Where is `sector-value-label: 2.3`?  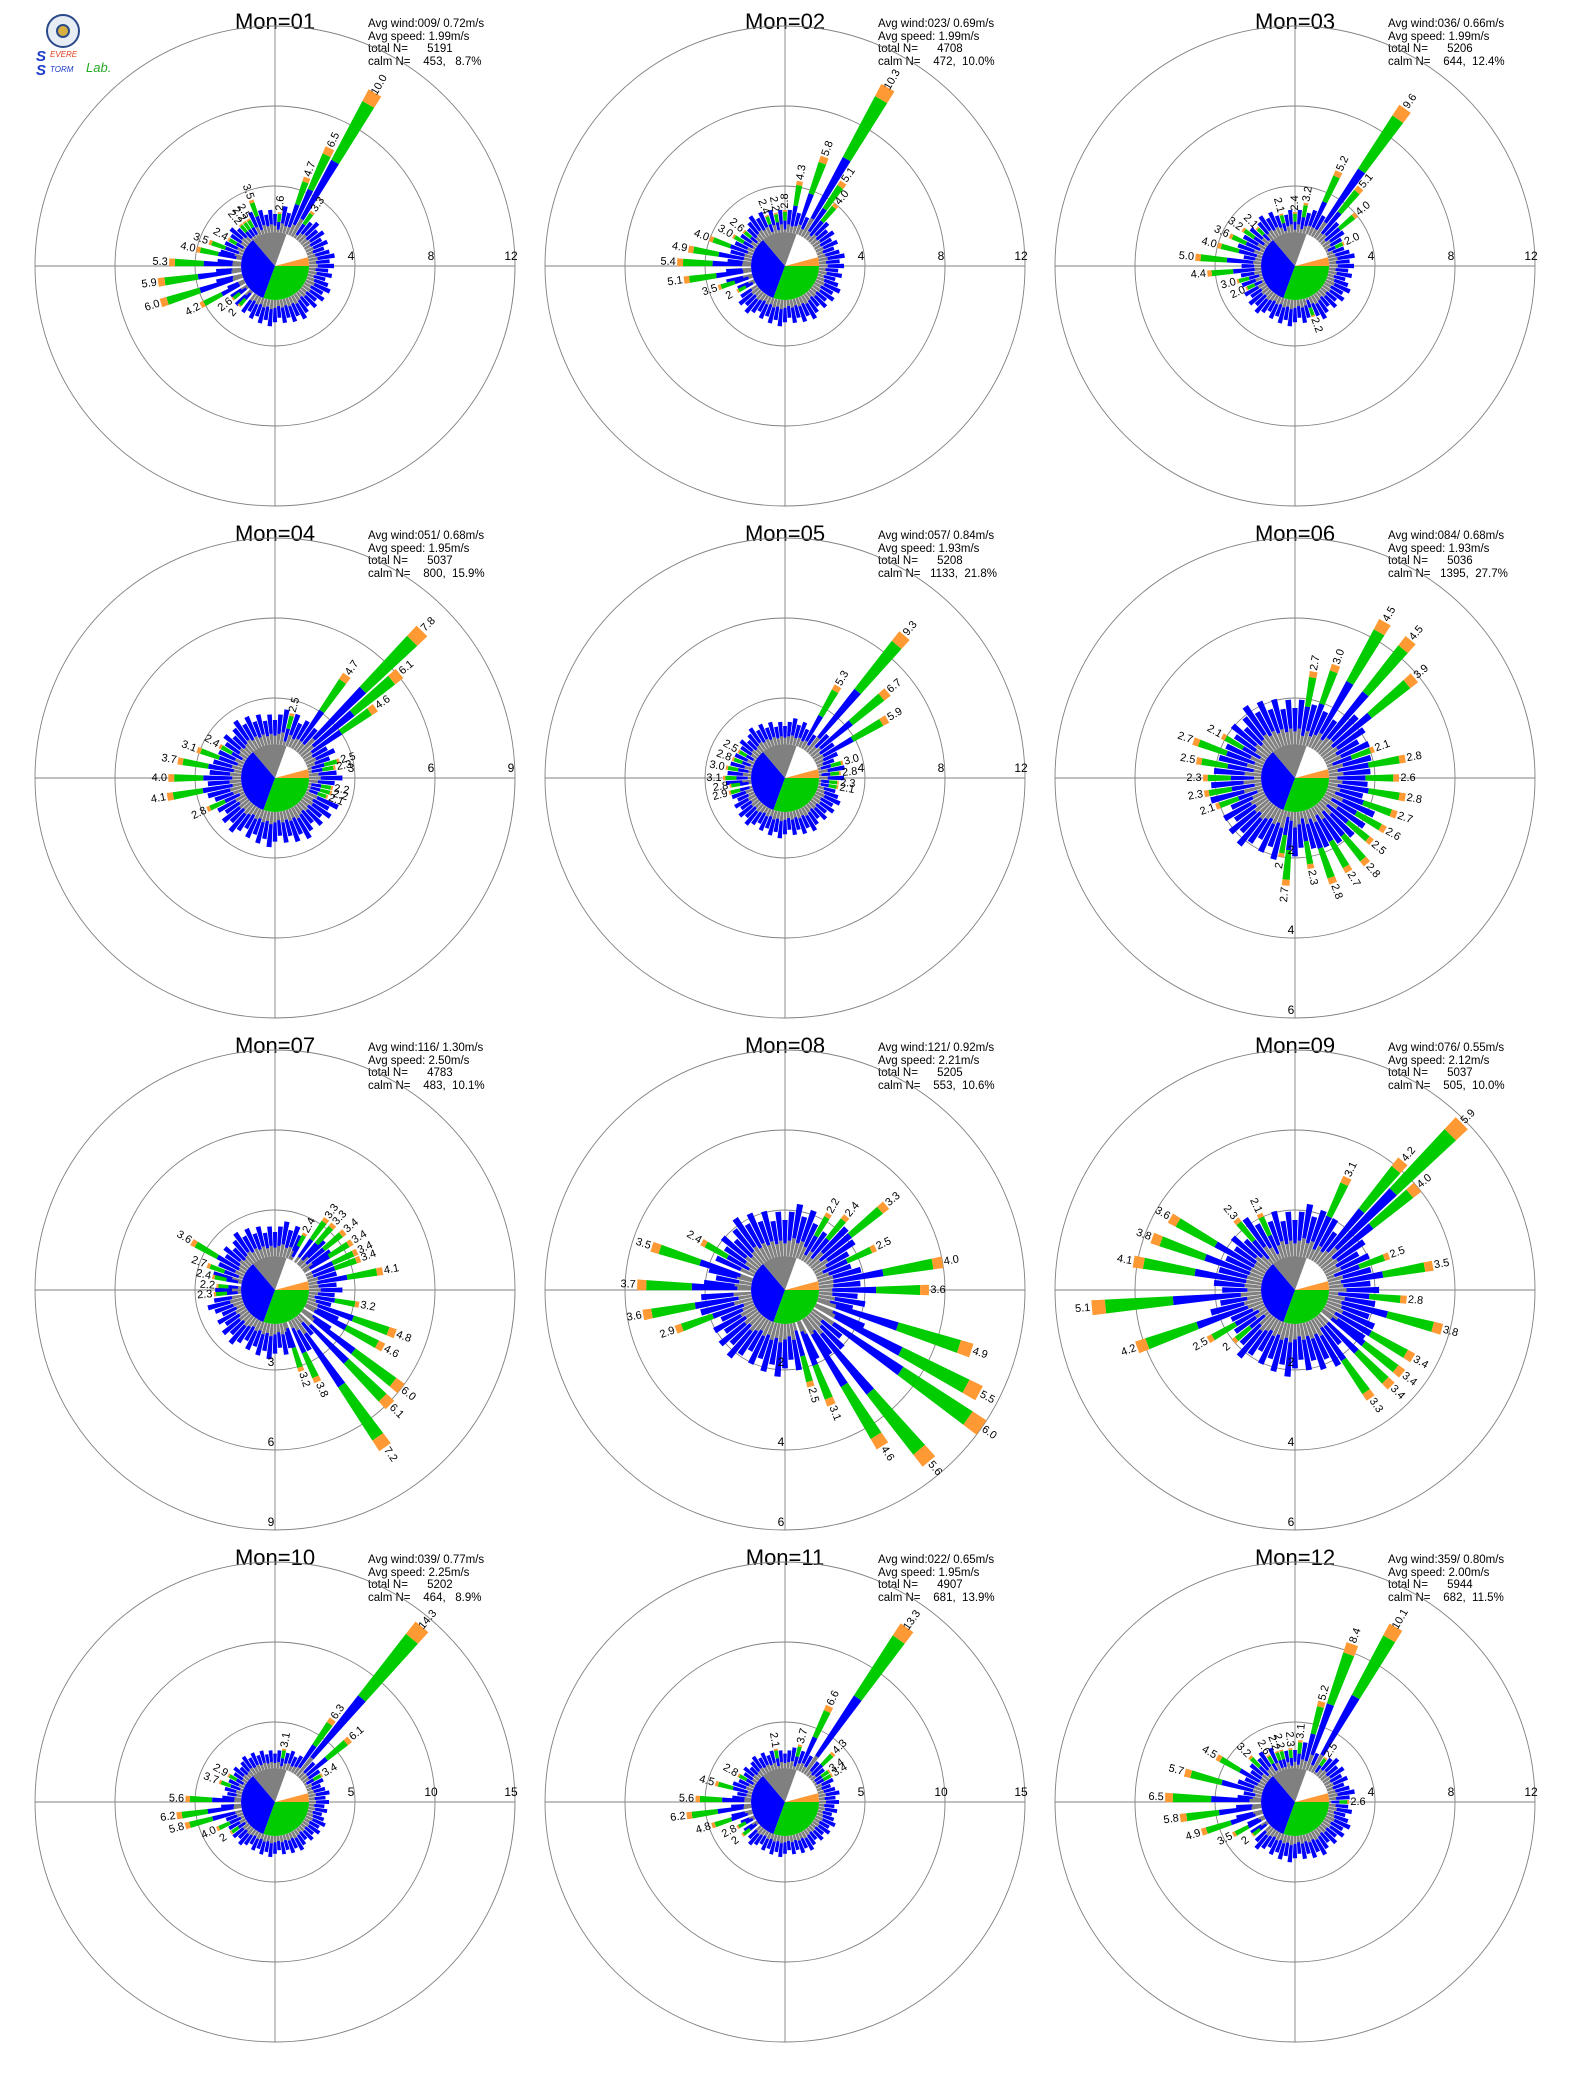 sector-value-label: 2.3 is located at coordinates (1193, 778).